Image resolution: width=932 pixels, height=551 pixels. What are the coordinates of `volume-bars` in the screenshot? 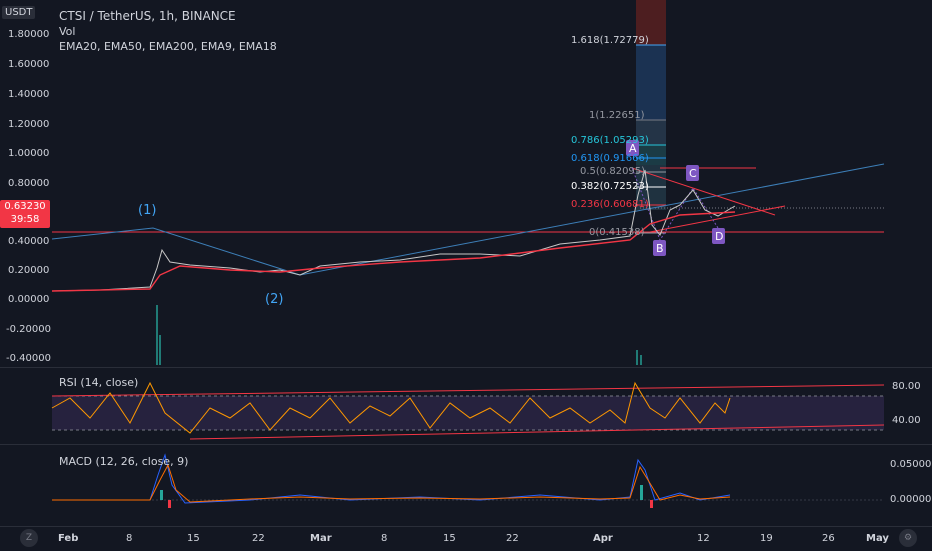 It's located at (399, 335).